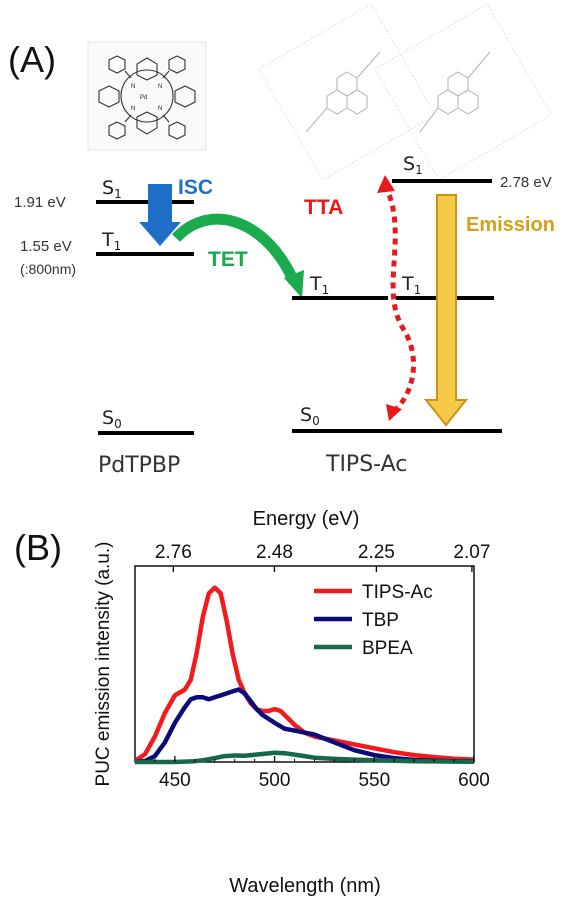  I want to click on panel-b-label: (B), so click(38, 547).